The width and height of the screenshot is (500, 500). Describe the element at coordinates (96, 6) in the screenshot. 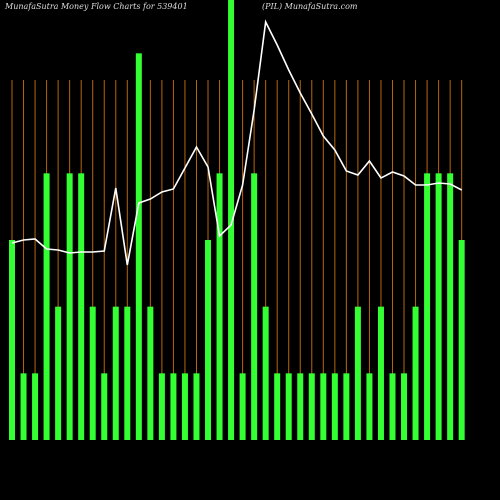

I see `chart-title: MunafaSutra Money Flow Charts for 539401` at that location.